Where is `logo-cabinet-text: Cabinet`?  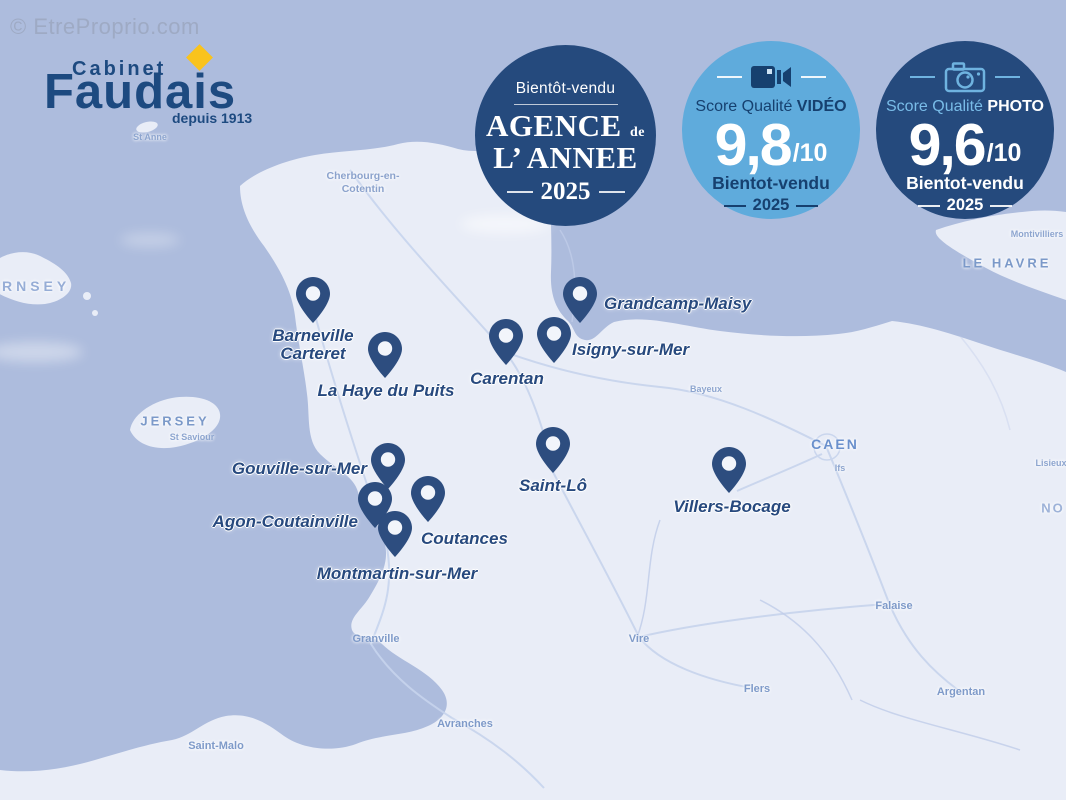 logo-cabinet-text: Cabinet is located at coordinates (119, 69).